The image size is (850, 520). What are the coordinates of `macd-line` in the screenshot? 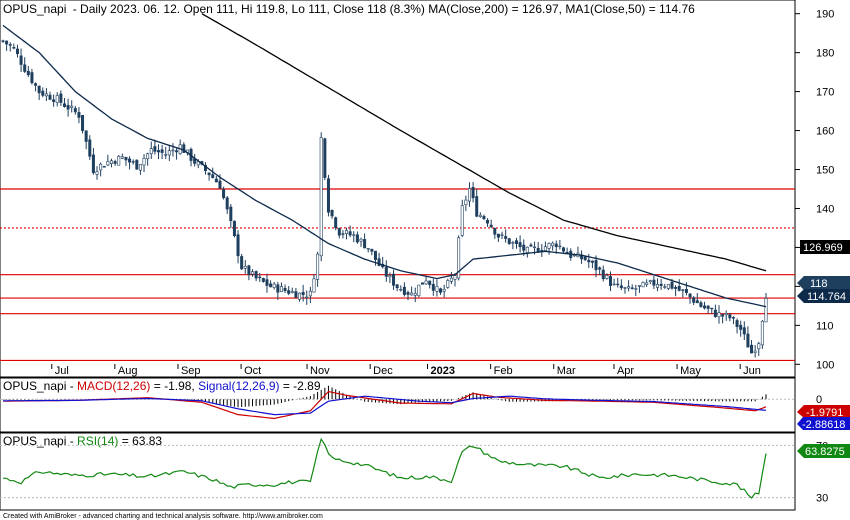 It's located at (384, 405).